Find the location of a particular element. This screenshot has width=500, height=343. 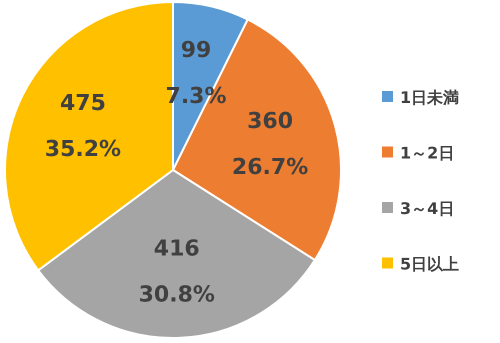

data-label: 416 30.8% is located at coordinates (176, 272).